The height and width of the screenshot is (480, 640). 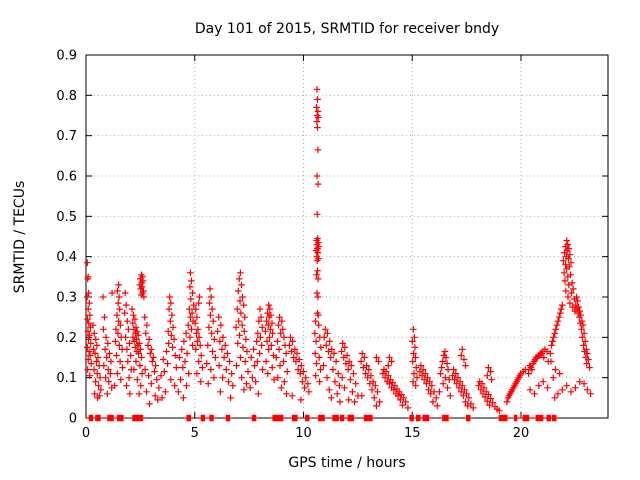 I want to click on x-axis-label: GPS time / hours, so click(x=347, y=463).